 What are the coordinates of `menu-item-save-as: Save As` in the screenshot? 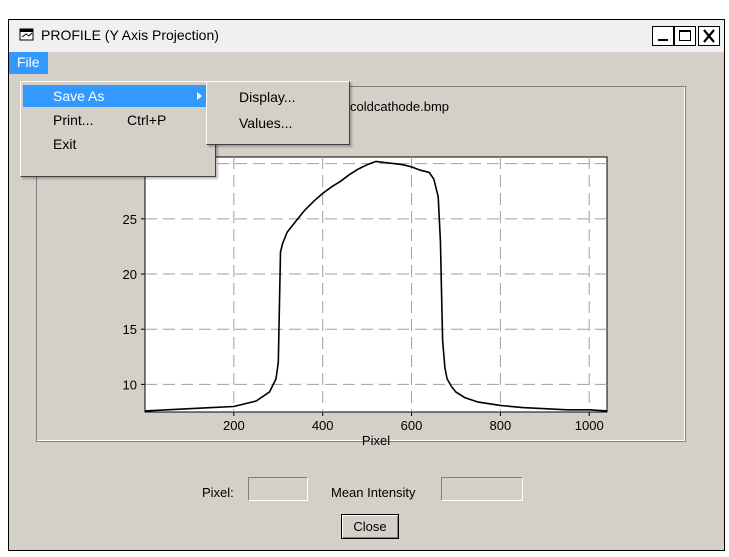 It's located at (118, 96).